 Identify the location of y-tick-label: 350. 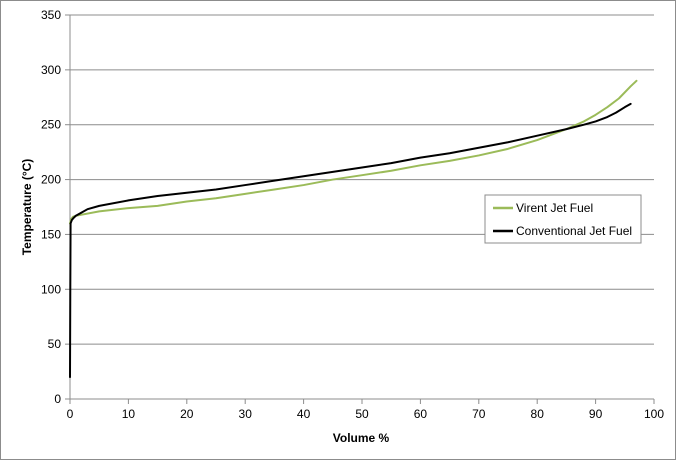
(51, 15).